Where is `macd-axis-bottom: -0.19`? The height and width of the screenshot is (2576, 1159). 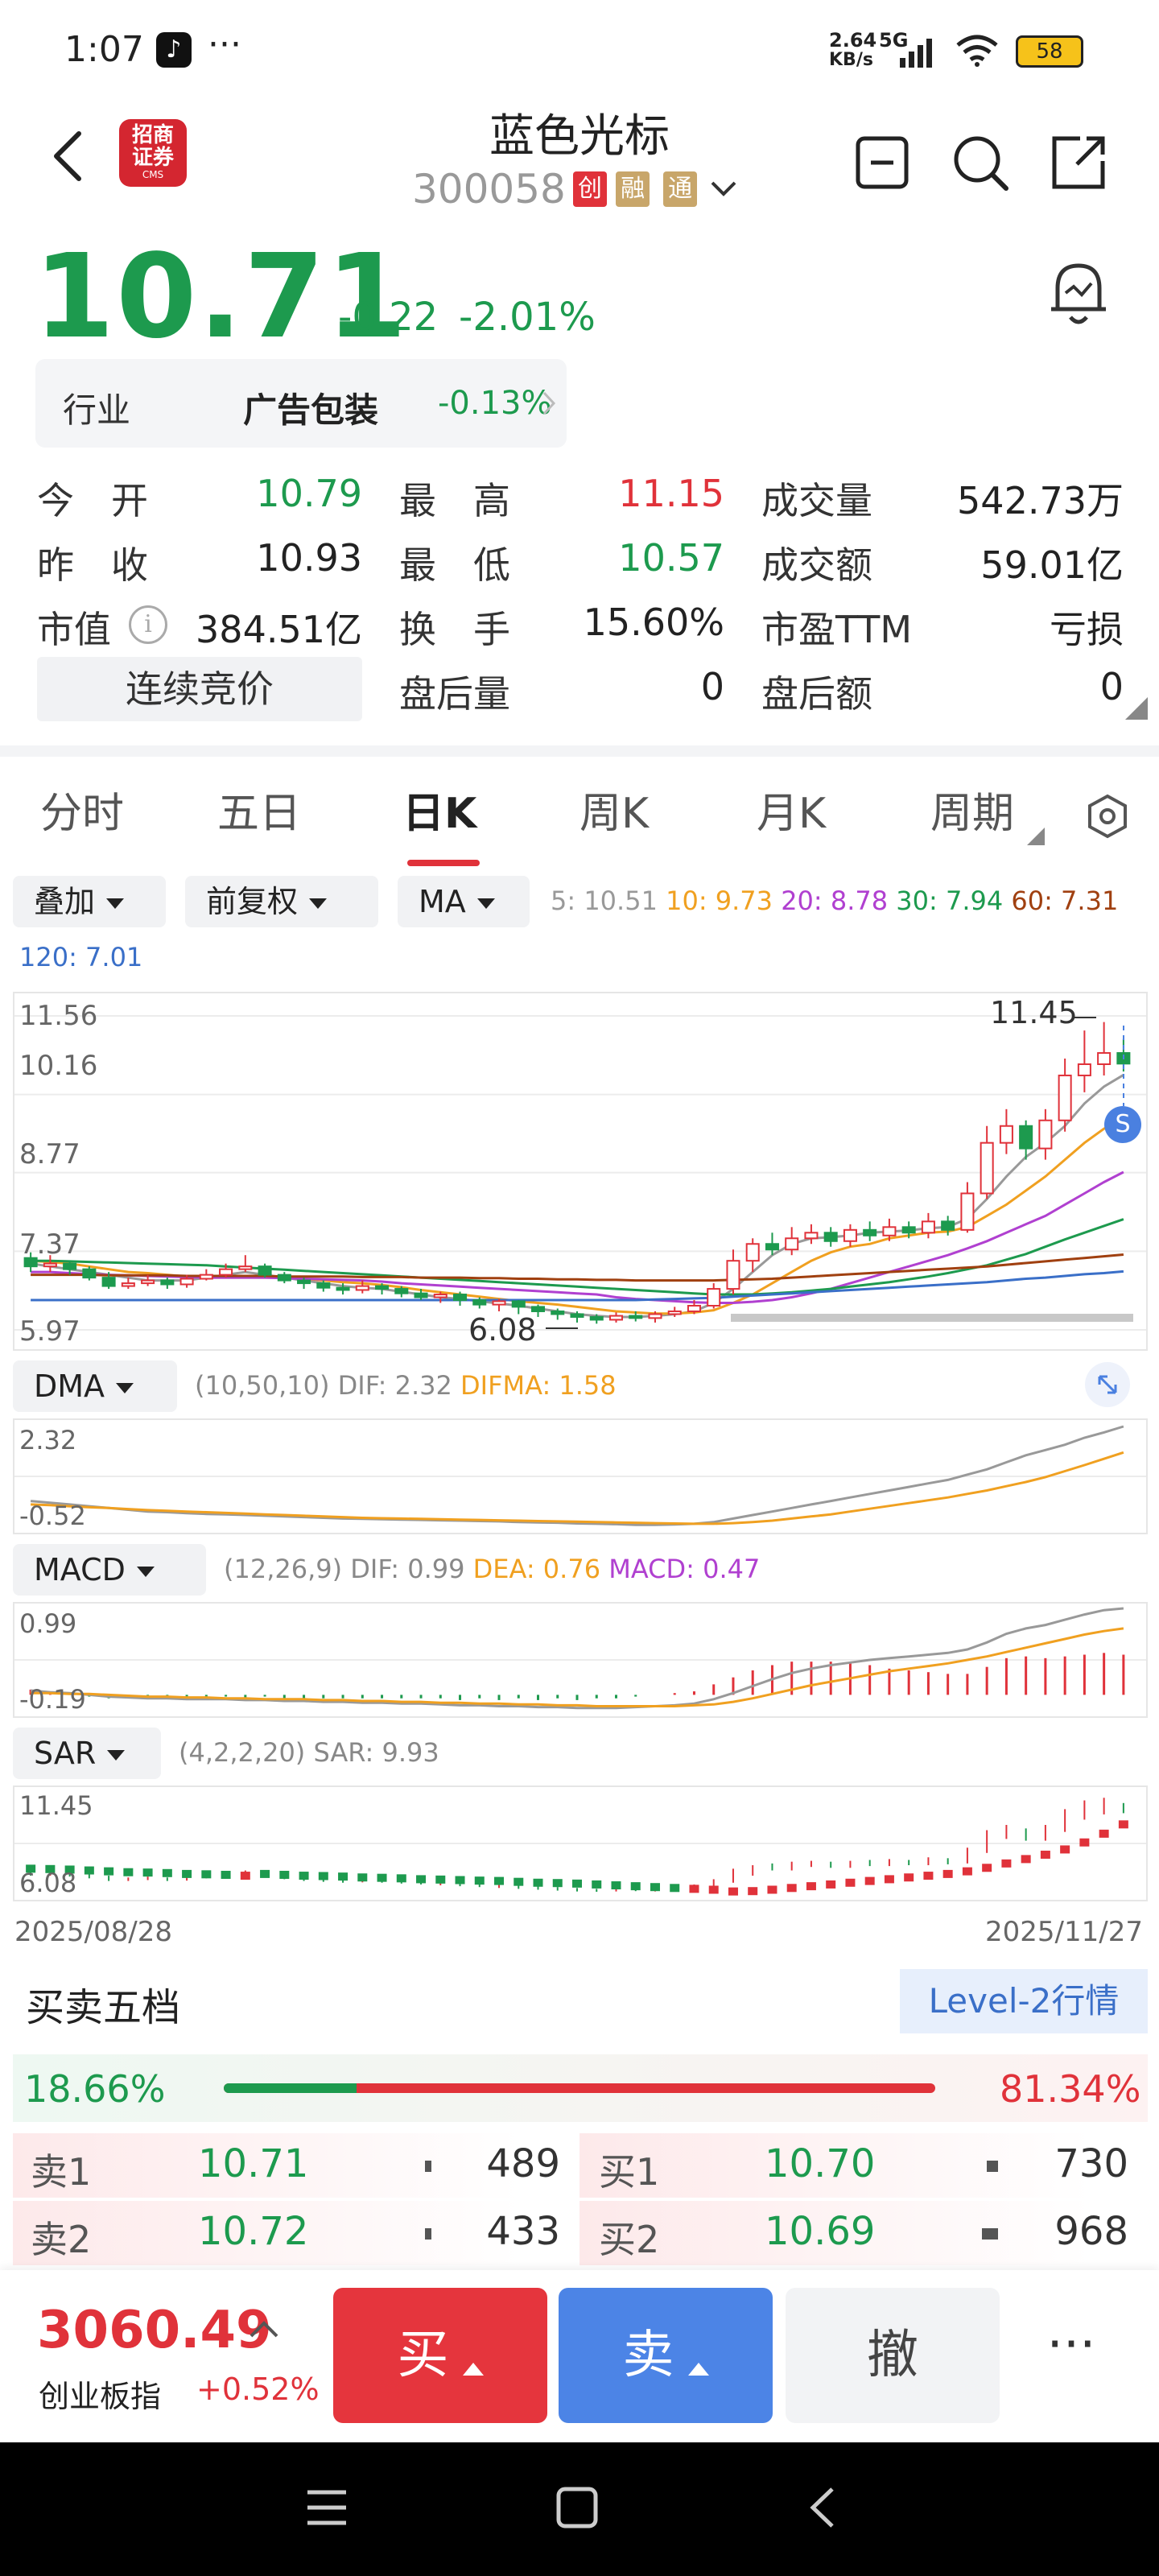
macd-axis-bottom: -0.19 is located at coordinates (52, 1699).